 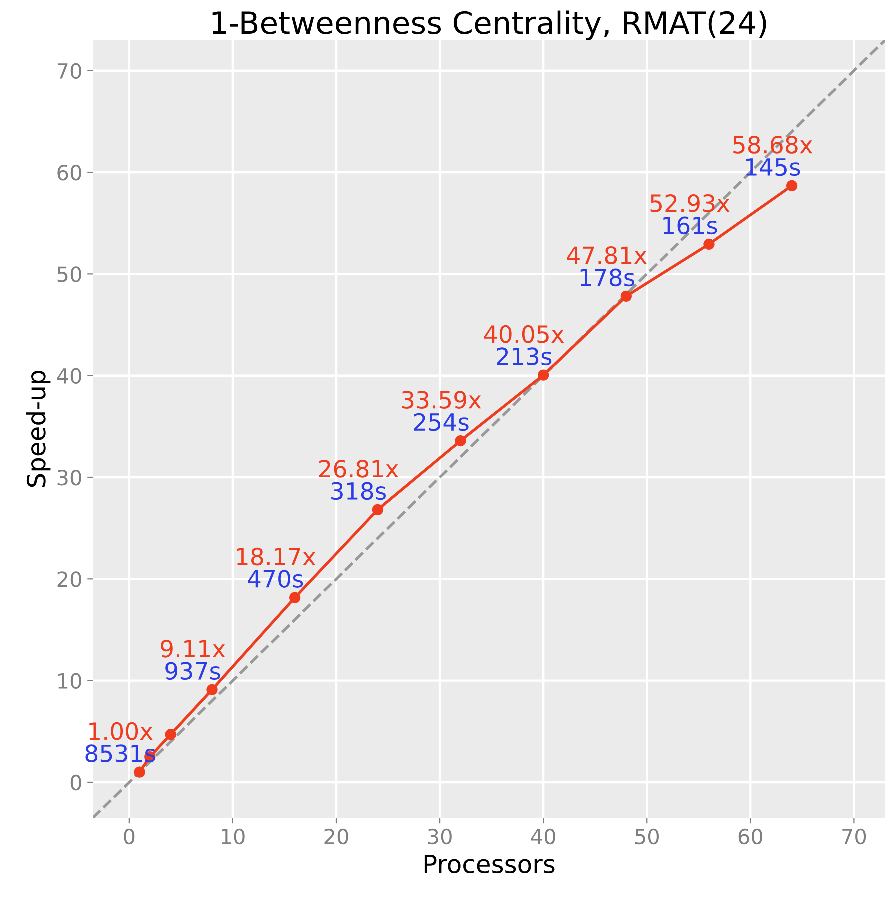 What do you see at coordinates (489, 864) in the screenshot?
I see `x-axis-title: Processors` at bounding box center [489, 864].